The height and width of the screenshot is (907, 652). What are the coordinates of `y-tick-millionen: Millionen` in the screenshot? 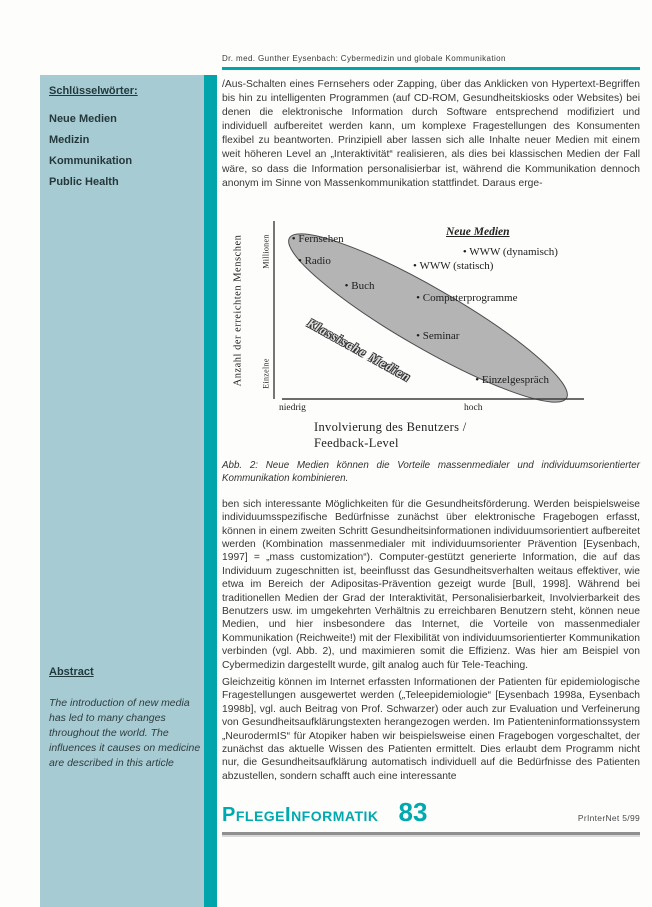 It's located at (266, 251).